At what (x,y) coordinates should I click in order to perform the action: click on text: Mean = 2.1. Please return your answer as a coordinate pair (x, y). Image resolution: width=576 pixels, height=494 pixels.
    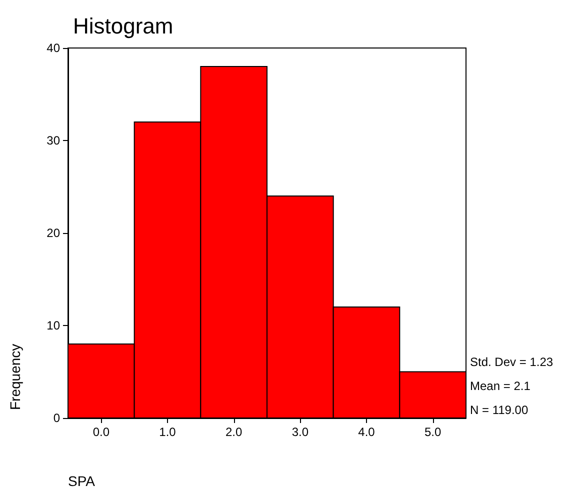
    Looking at the image, I should click on (500, 386).